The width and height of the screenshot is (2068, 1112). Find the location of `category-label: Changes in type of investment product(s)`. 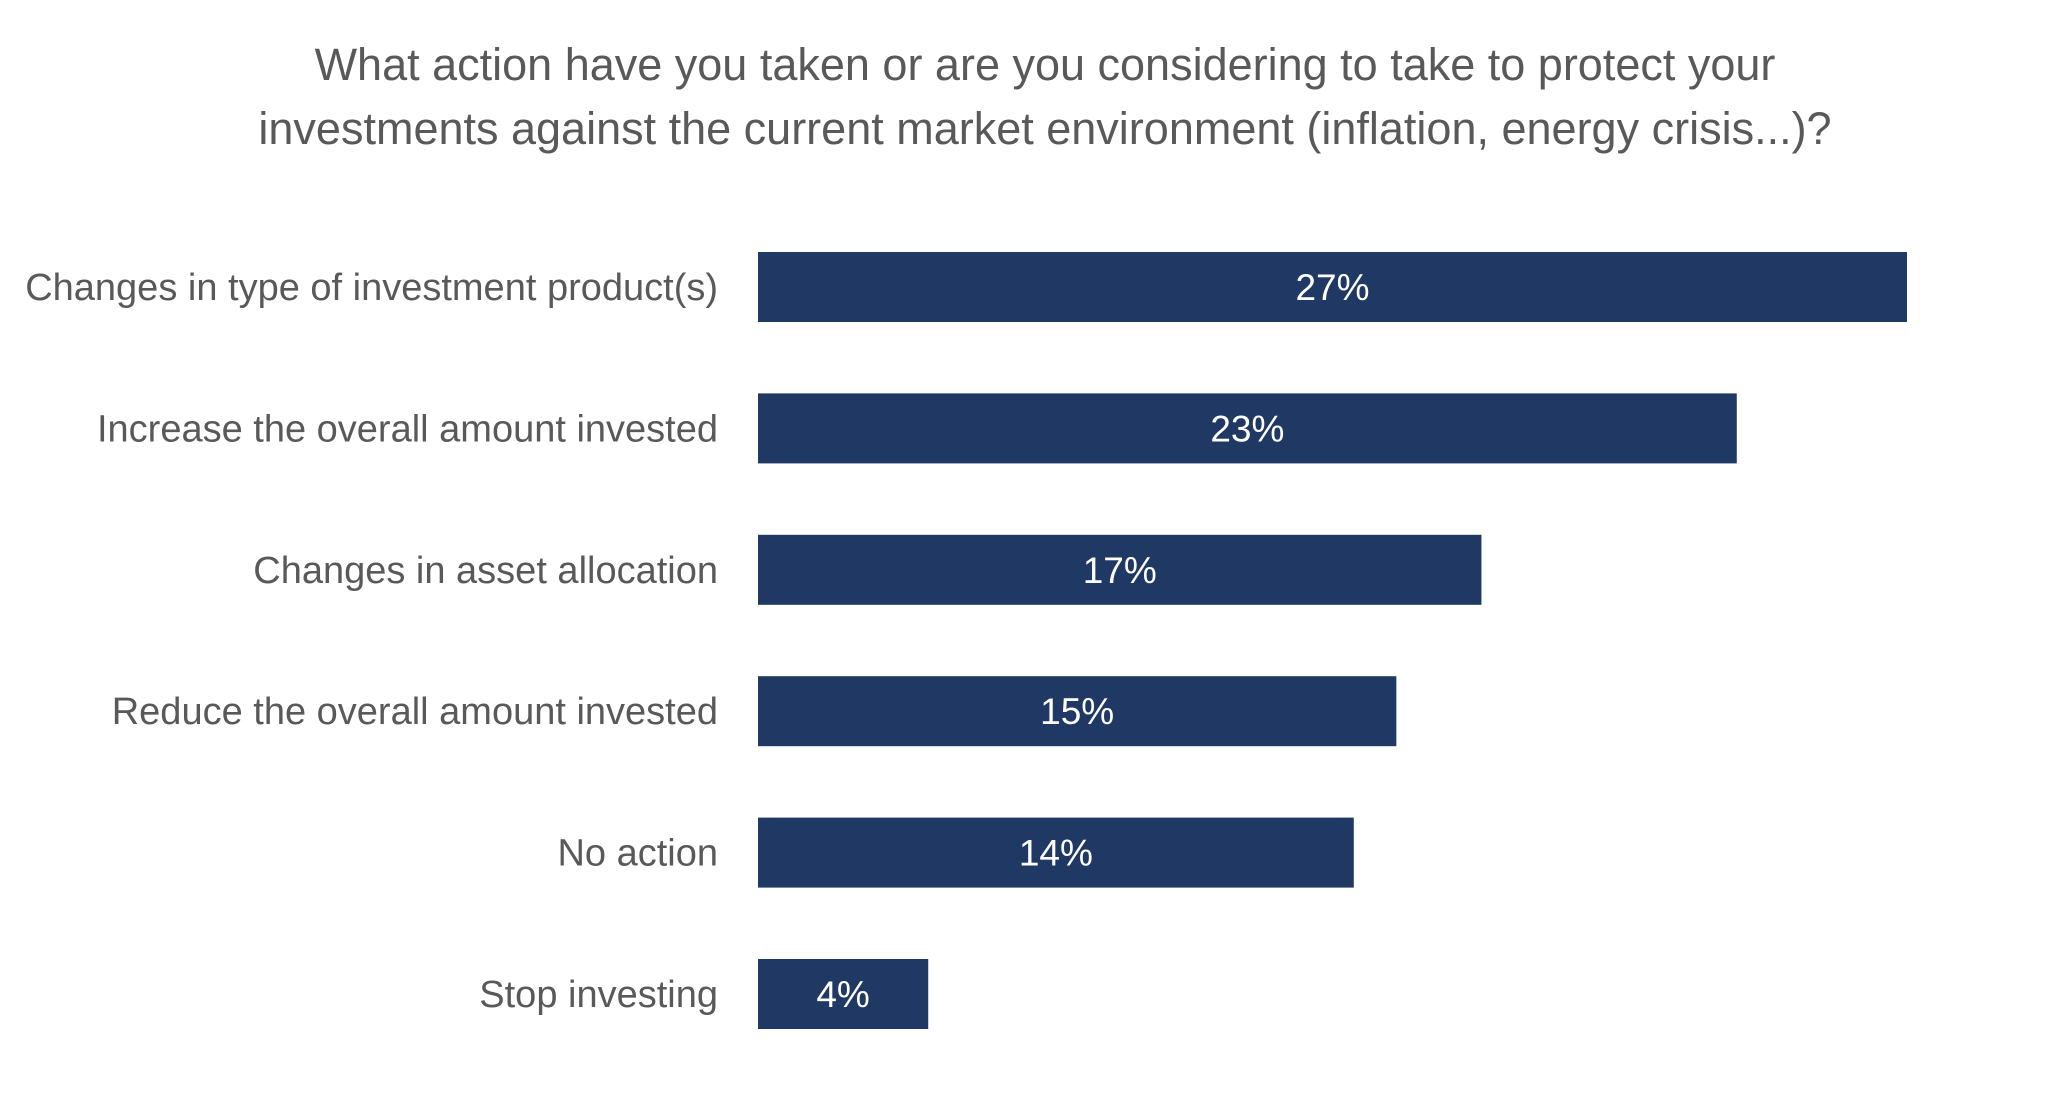

category-label: Changes in type of investment product(s) is located at coordinates (371, 288).